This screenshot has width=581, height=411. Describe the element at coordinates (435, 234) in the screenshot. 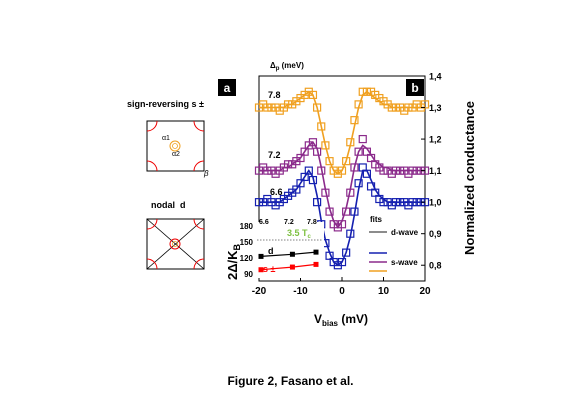

I see `y-tick-label: 0,9` at that location.